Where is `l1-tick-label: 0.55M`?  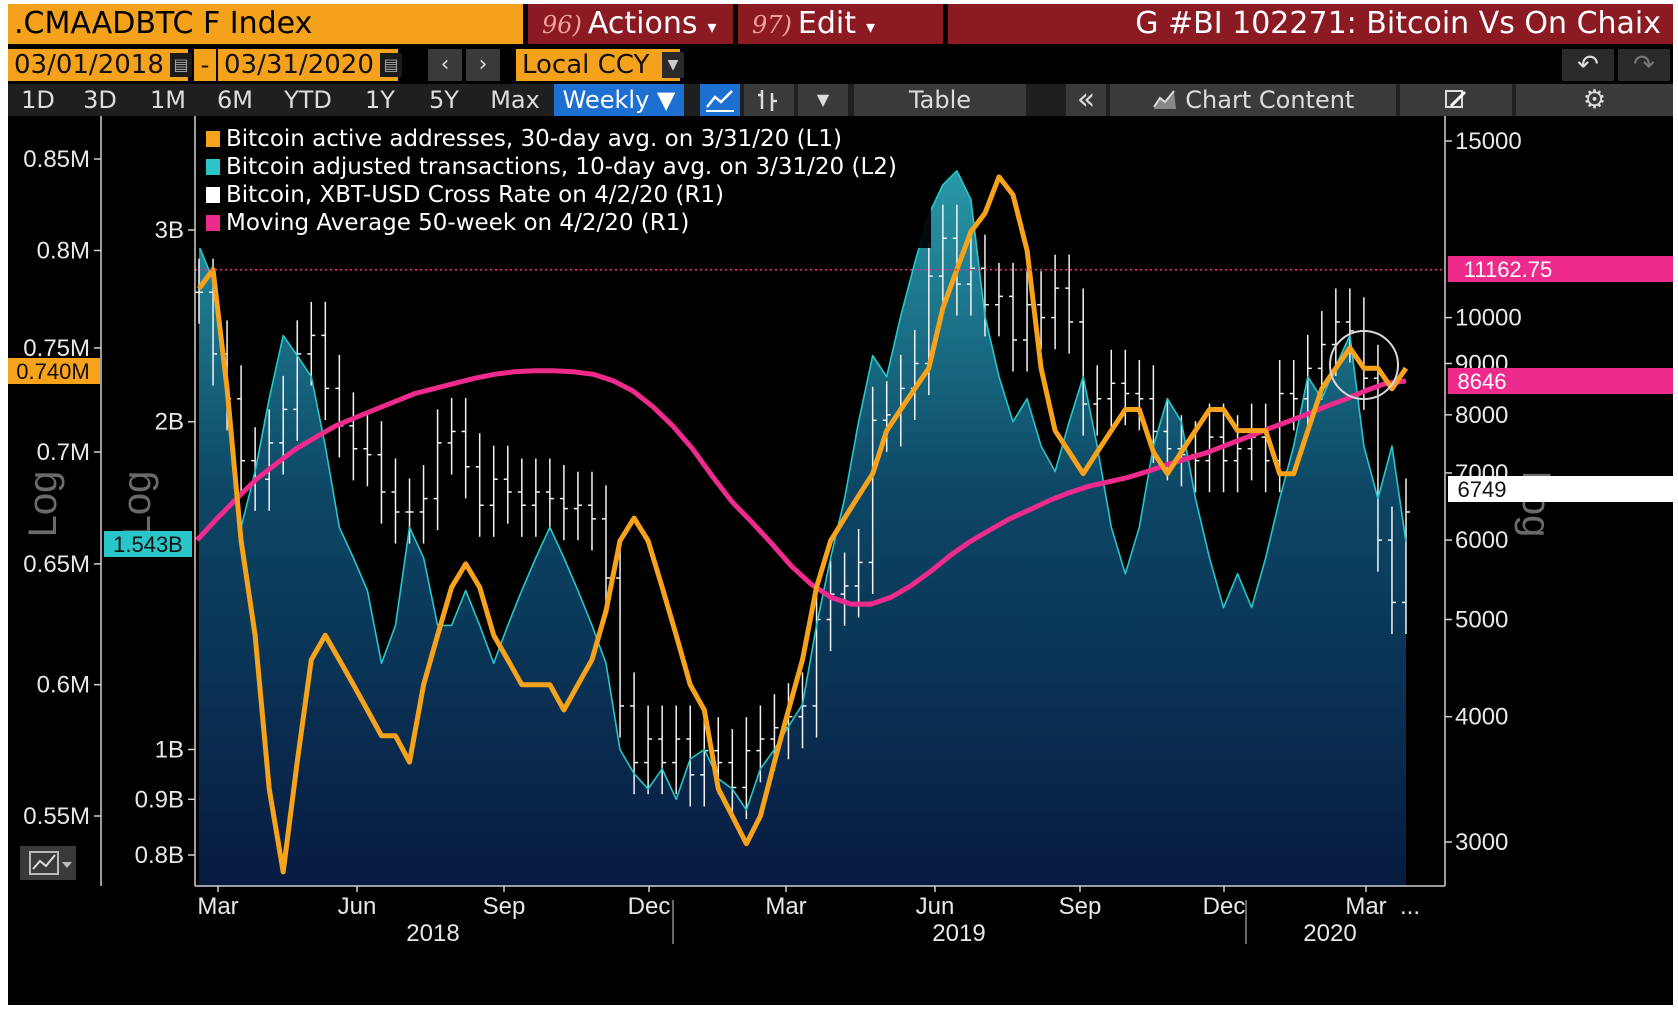
l1-tick-label: 0.55M is located at coordinates (56, 816).